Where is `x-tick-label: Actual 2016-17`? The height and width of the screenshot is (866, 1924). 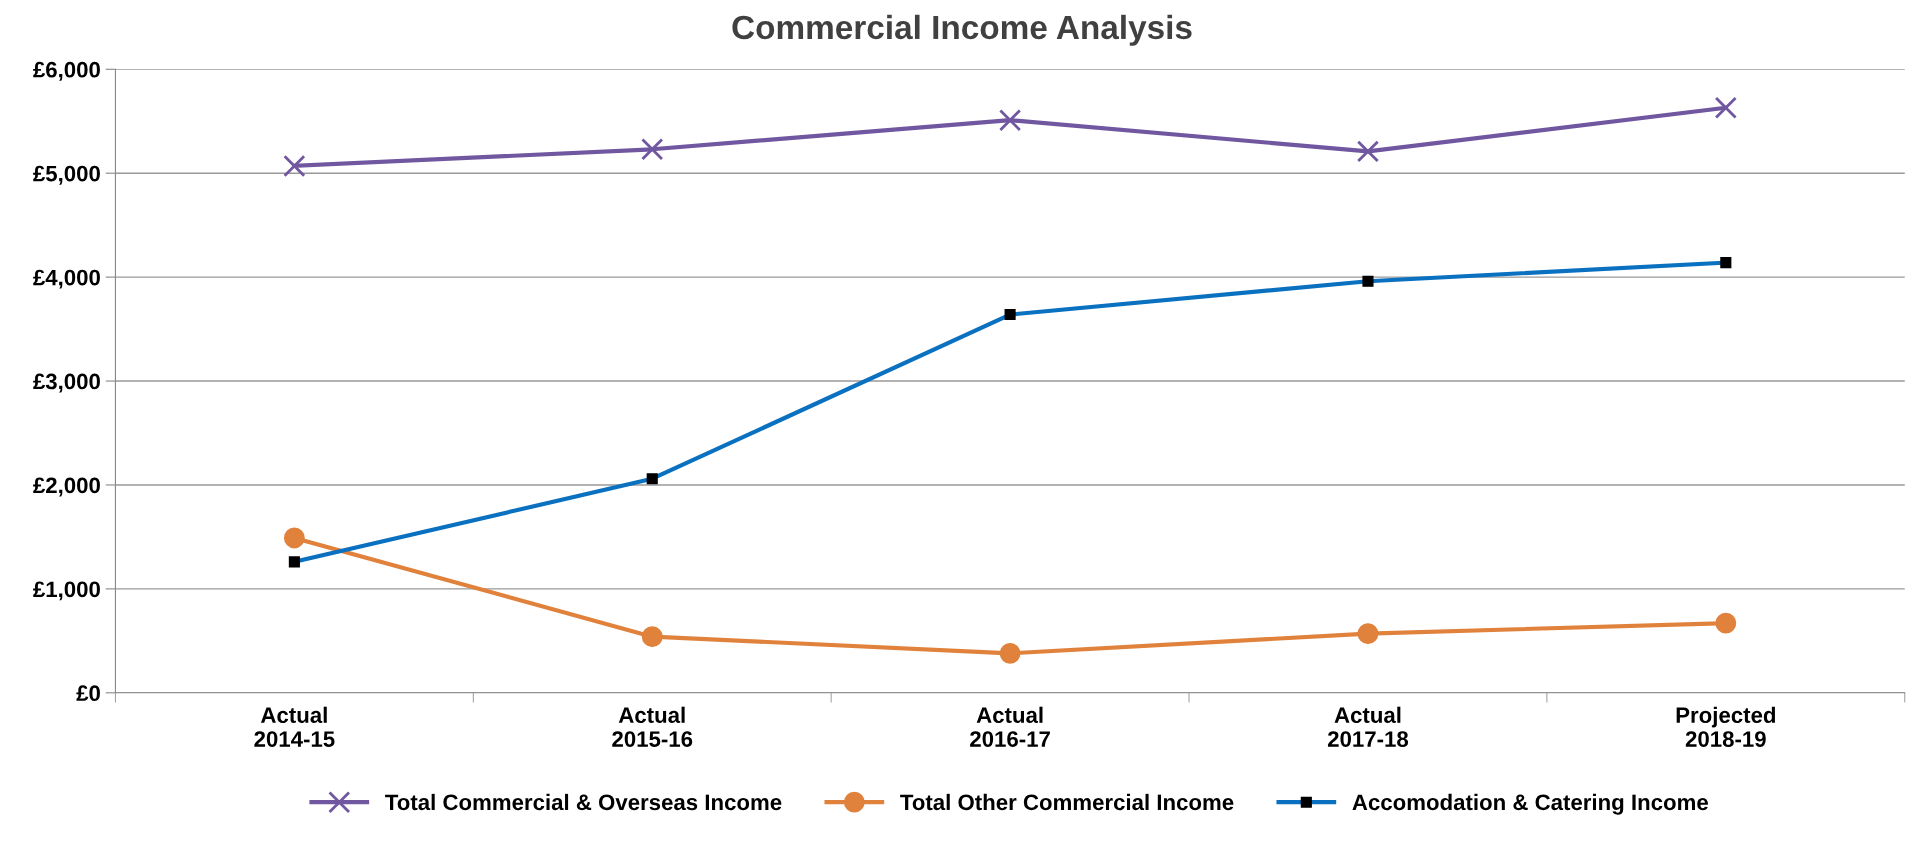
x-tick-label: Actual 2016-17 is located at coordinates (1010, 726).